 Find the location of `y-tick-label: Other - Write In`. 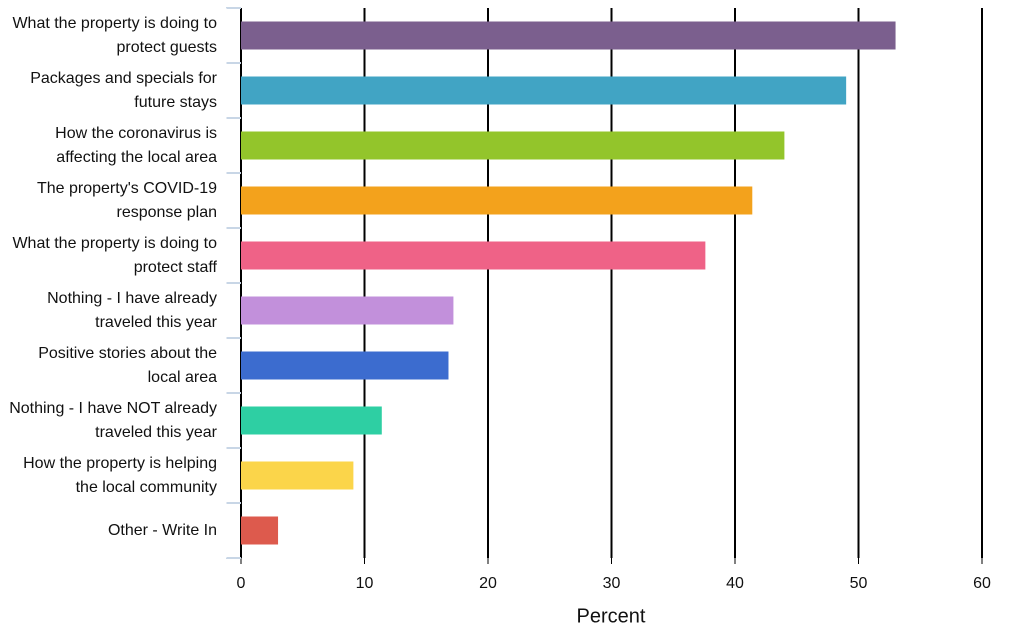

y-tick-label: Other - Write In is located at coordinates (162, 530).